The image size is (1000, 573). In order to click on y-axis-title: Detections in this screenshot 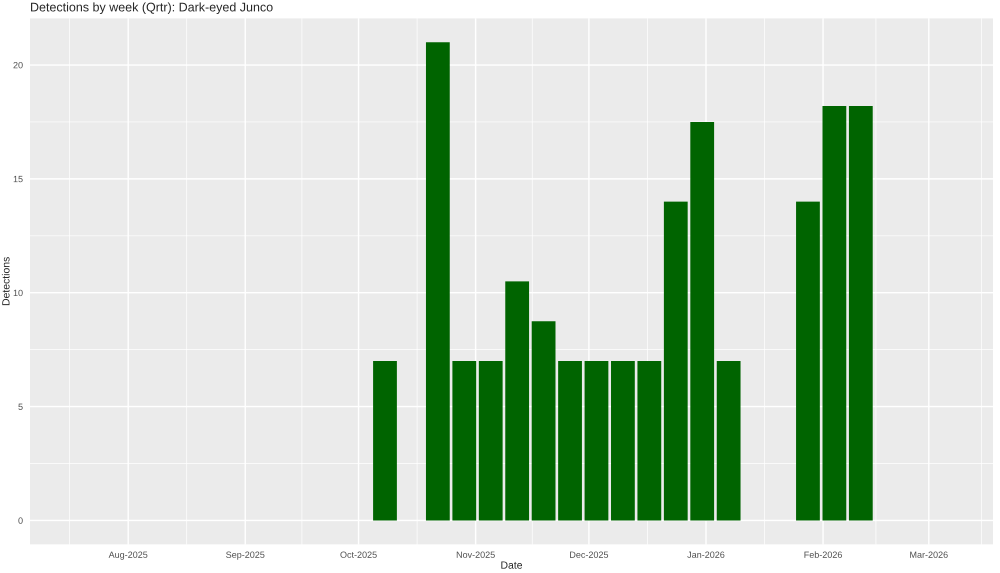, I will do `click(6, 281)`.